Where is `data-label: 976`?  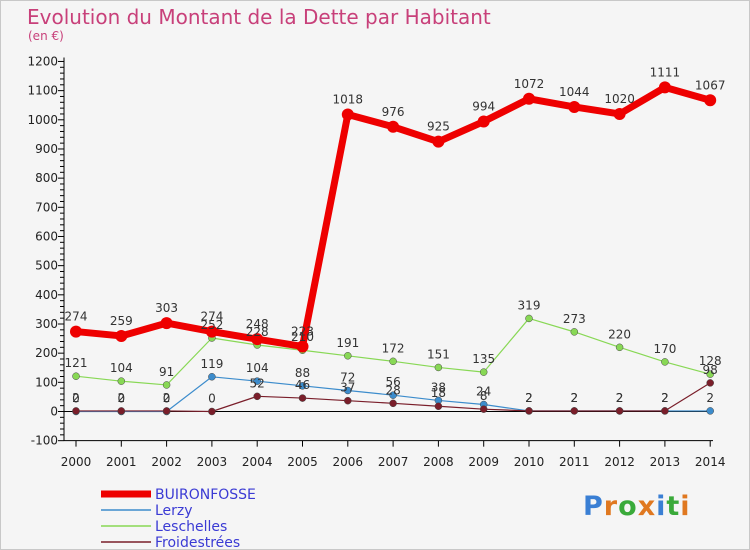 data-label: 976 is located at coordinates (393, 112).